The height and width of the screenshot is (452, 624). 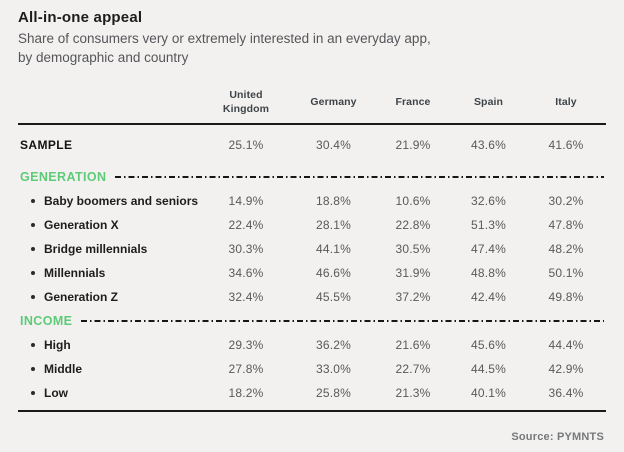 I want to click on value-cell: 25.1%, so click(x=246, y=145).